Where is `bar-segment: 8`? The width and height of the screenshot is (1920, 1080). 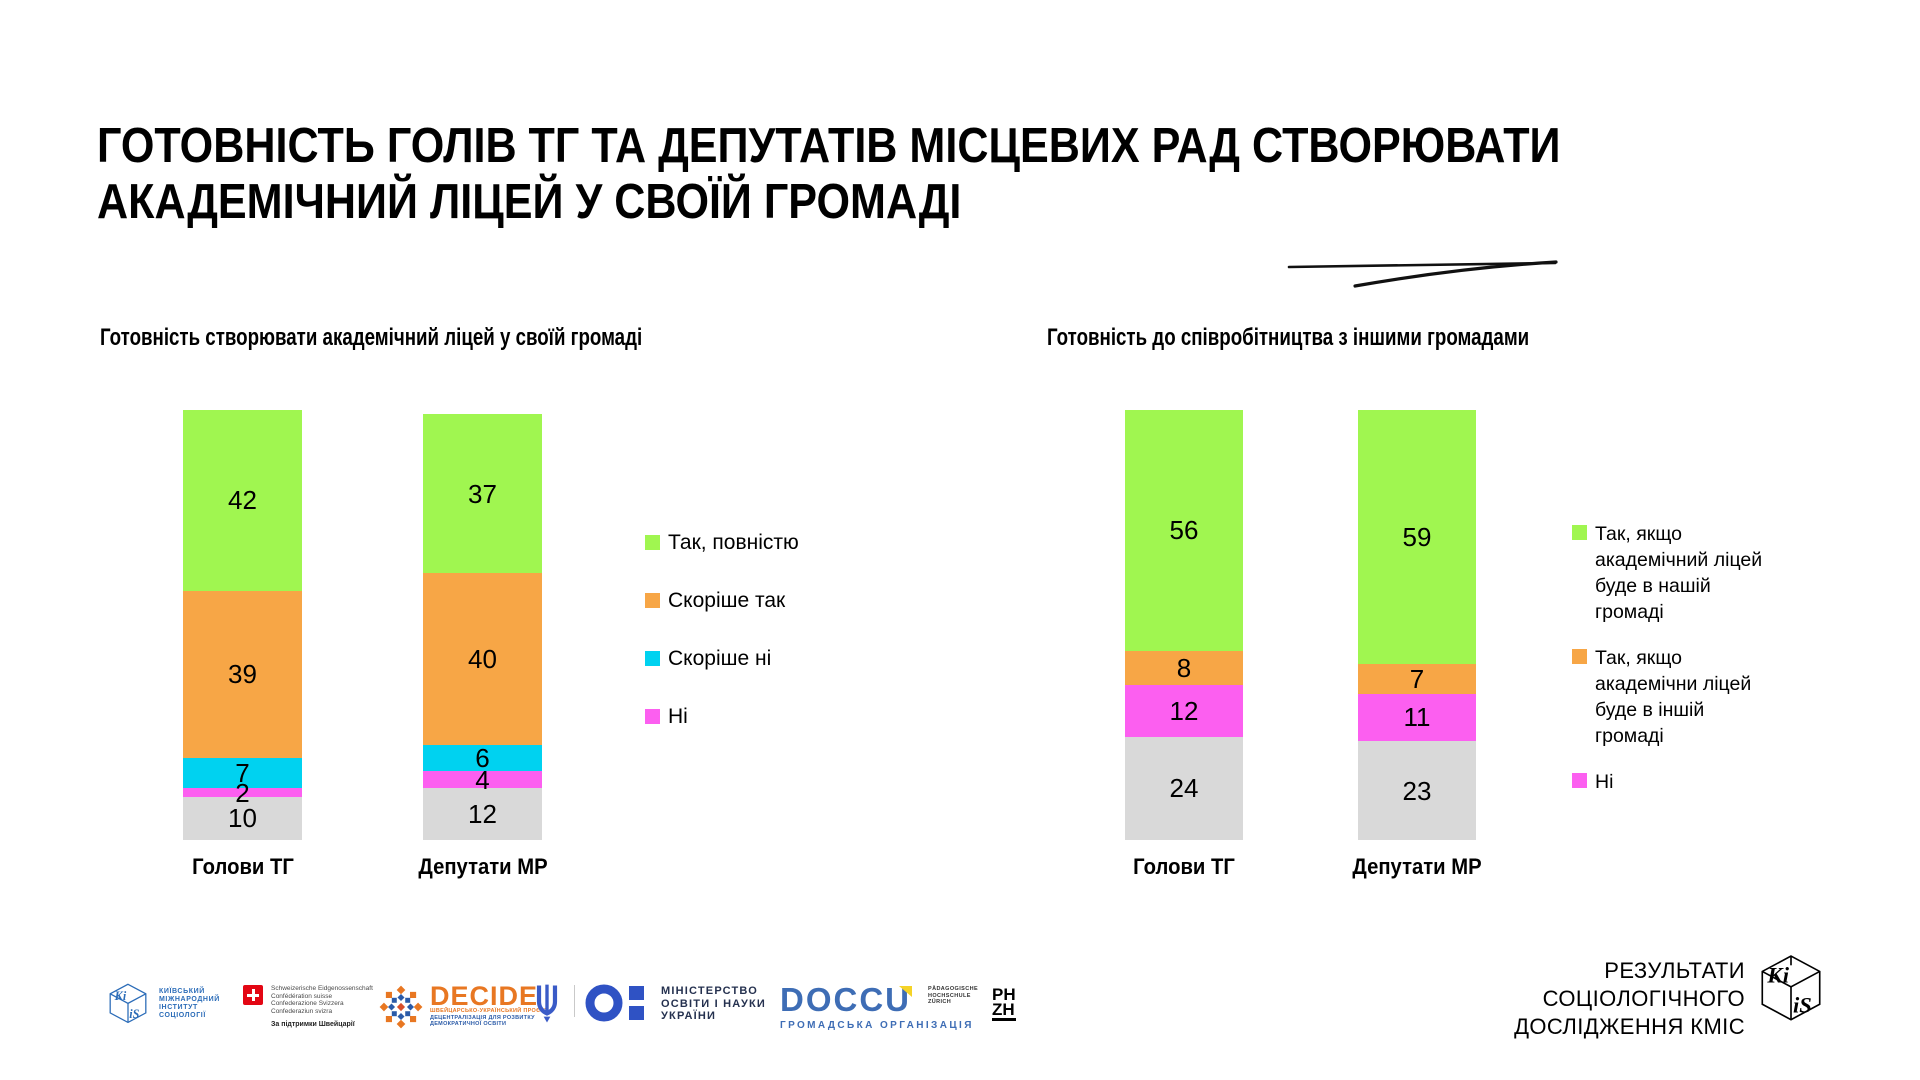
bar-segment: 8 is located at coordinates (1184, 668).